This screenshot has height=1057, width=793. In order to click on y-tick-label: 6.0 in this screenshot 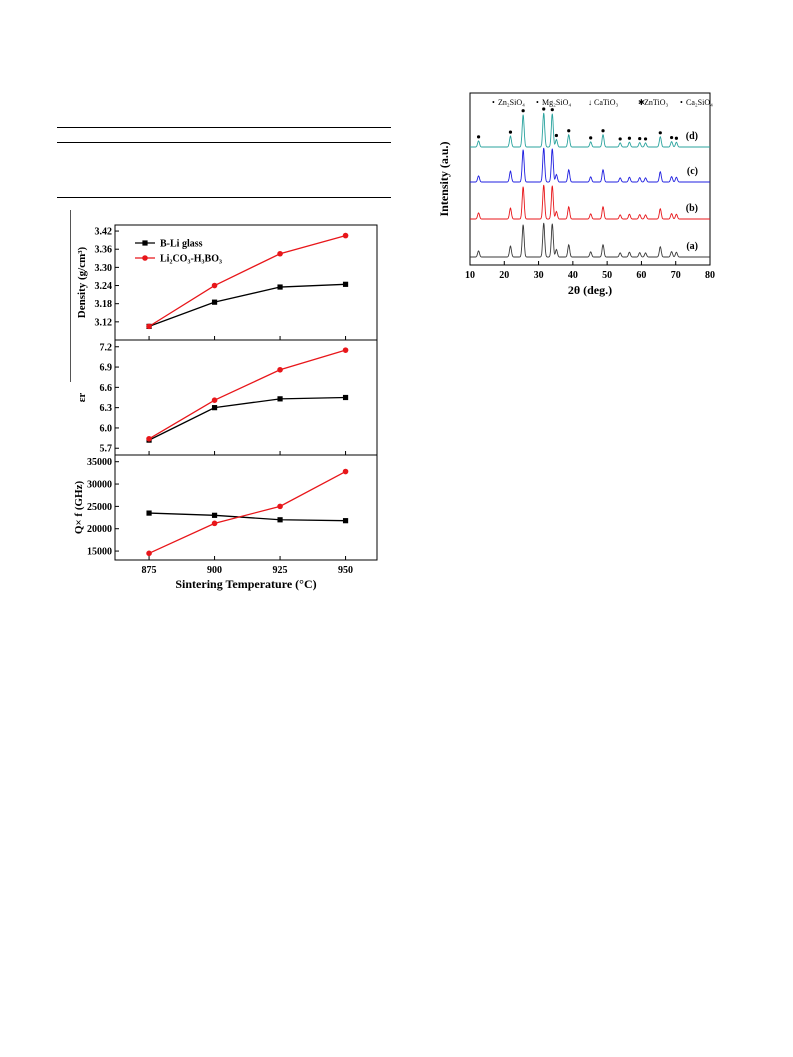, I will do `click(106, 428)`.